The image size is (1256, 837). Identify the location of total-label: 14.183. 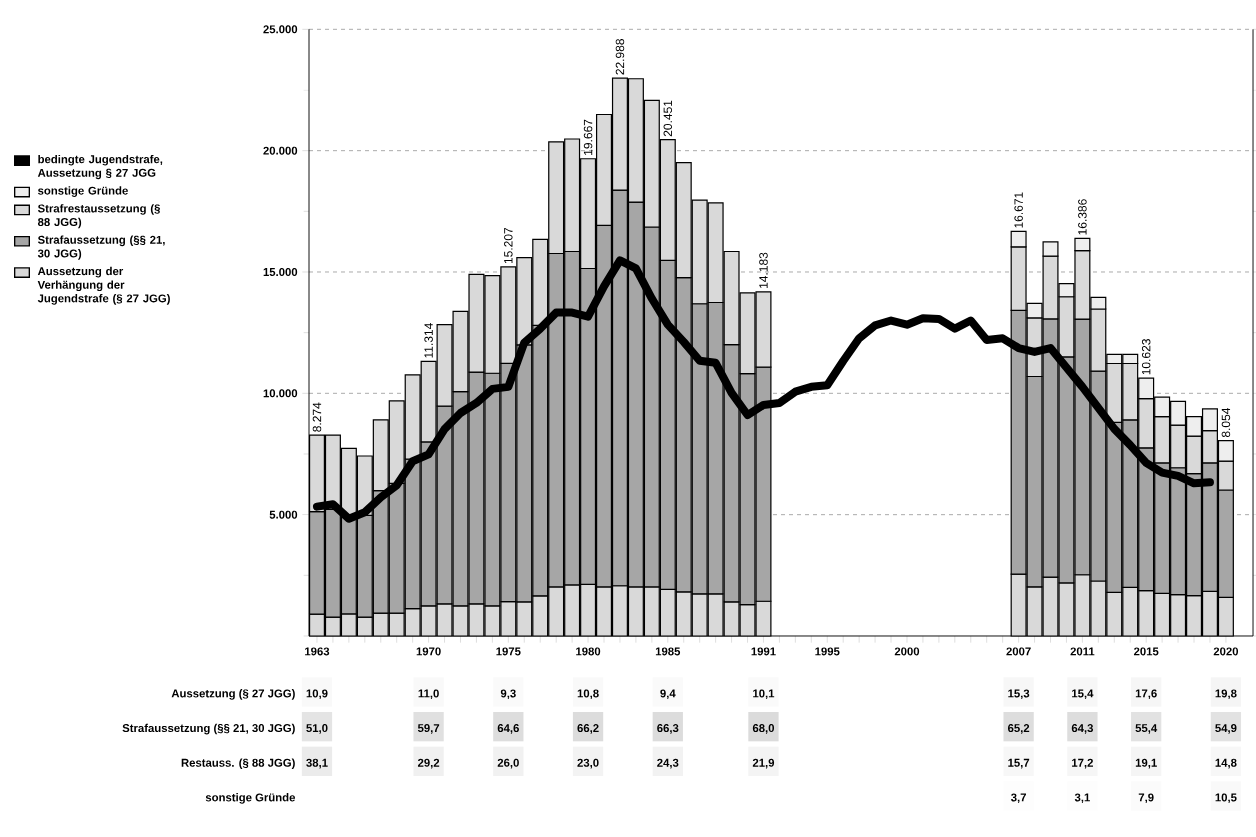
(763, 270).